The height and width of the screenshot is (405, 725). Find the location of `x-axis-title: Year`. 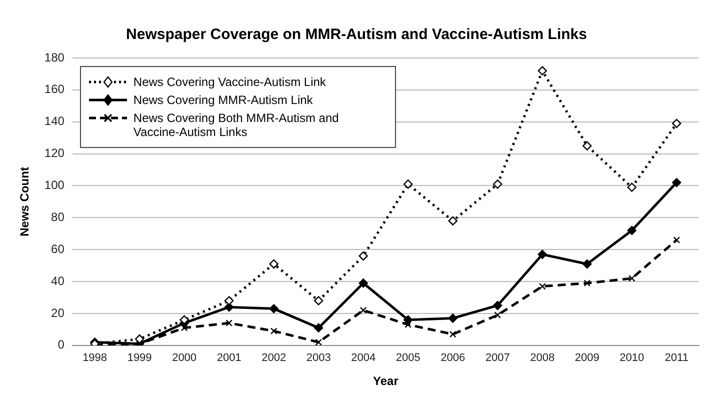

x-axis-title: Year is located at coordinates (386, 381).